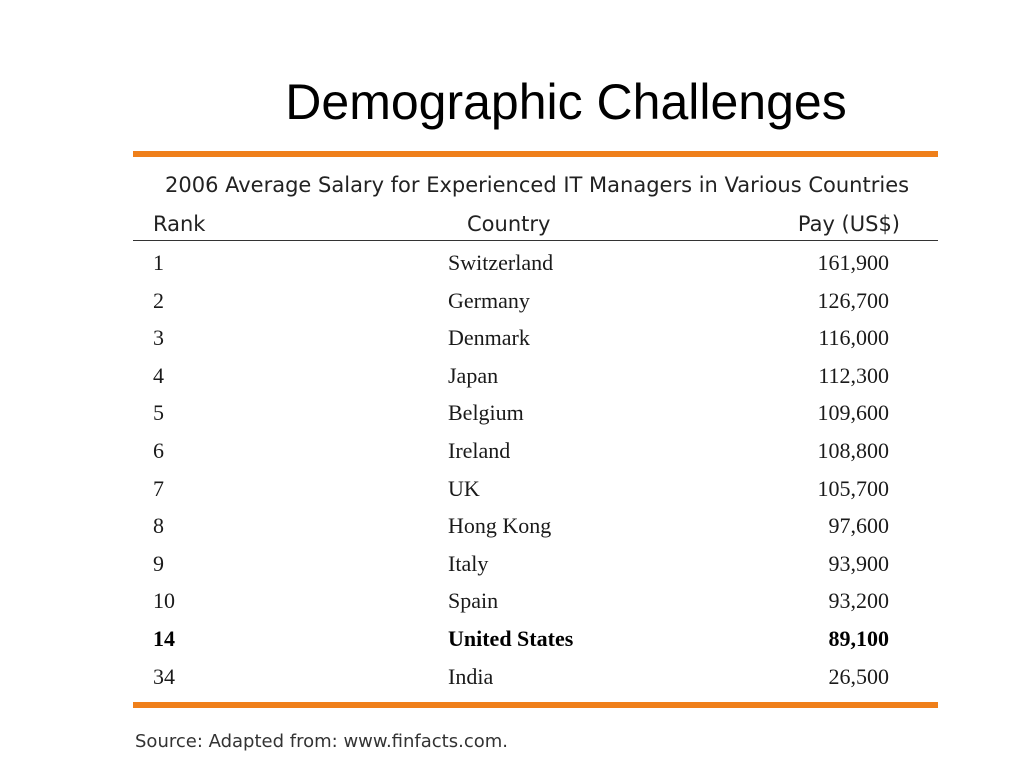  I want to click on cell-country: India, so click(471, 676).